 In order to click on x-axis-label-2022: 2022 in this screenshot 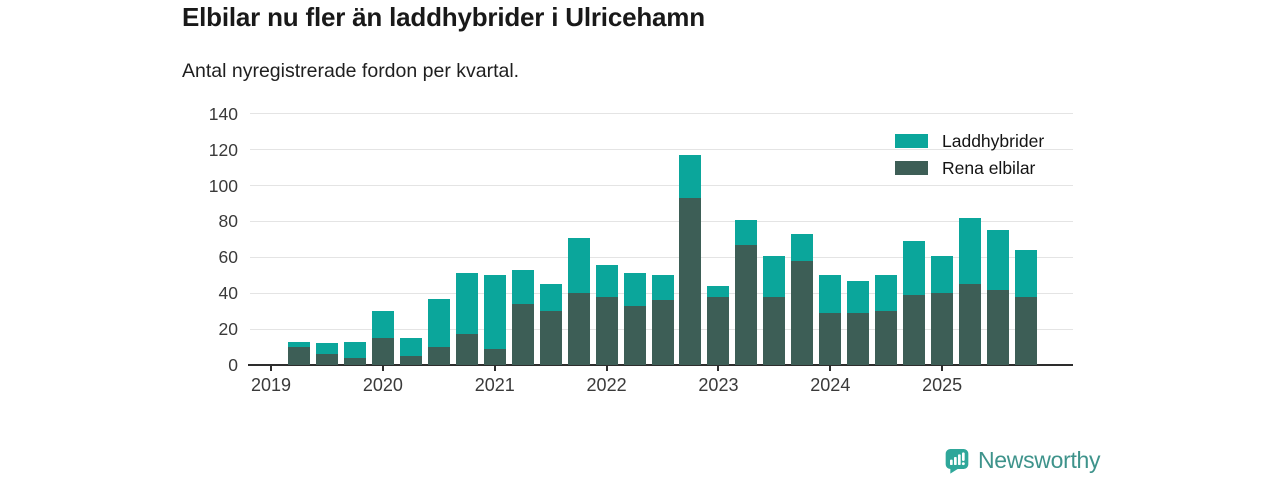, I will do `click(606, 385)`.